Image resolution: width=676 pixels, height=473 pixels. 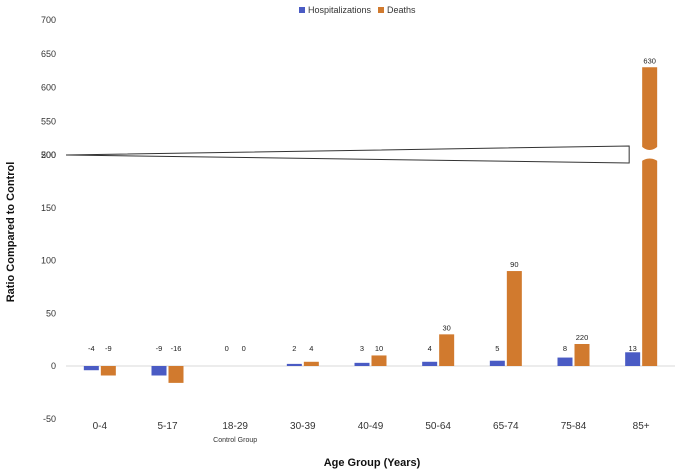 I want to click on x-tick-label: 75-84, so click(x=574, y=426).